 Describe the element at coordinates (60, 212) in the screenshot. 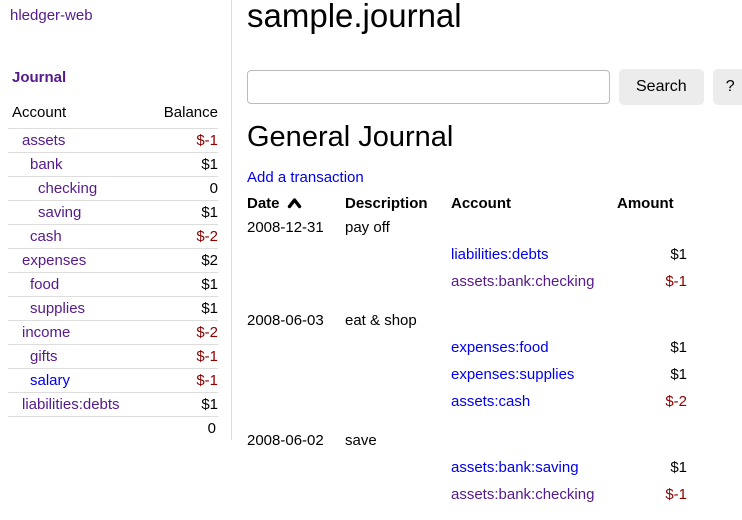

I see `sidebar-account-link: saving` at that location.